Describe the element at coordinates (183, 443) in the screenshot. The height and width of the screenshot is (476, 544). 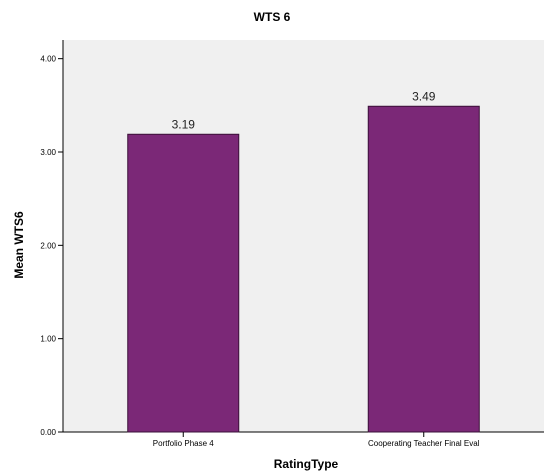
I see `x-tick-label: Portfolio Phase 4` at that location.